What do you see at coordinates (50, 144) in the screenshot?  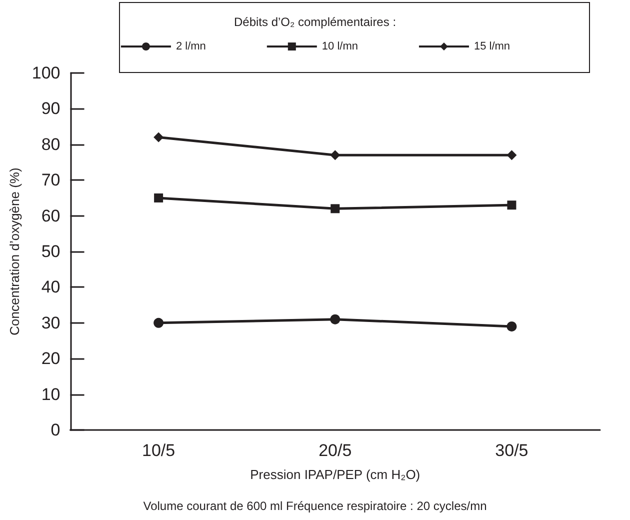 I see `y-tick-label: 80` at bounding box center [50, 144].